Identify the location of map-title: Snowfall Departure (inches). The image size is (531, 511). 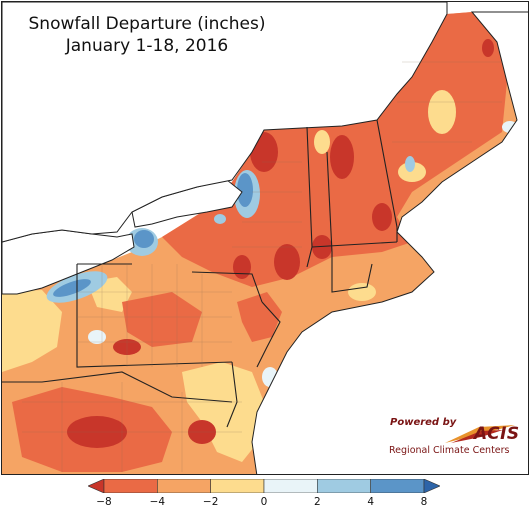
(147, 24).